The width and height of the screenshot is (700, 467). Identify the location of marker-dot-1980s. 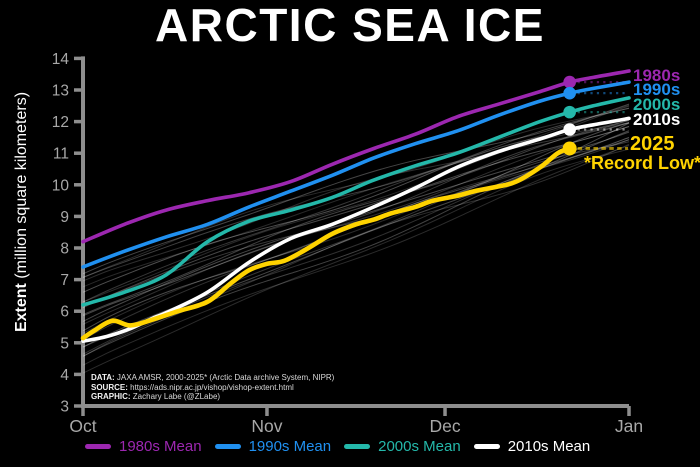
(569, 82).